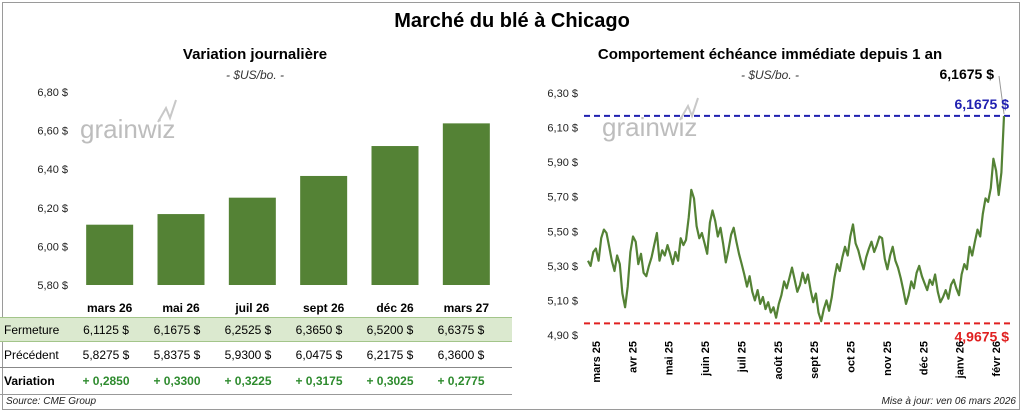  Describe the element at coordinates (461, 381) in the screenshot. I see `change-cell: + 0,2775` at that location.